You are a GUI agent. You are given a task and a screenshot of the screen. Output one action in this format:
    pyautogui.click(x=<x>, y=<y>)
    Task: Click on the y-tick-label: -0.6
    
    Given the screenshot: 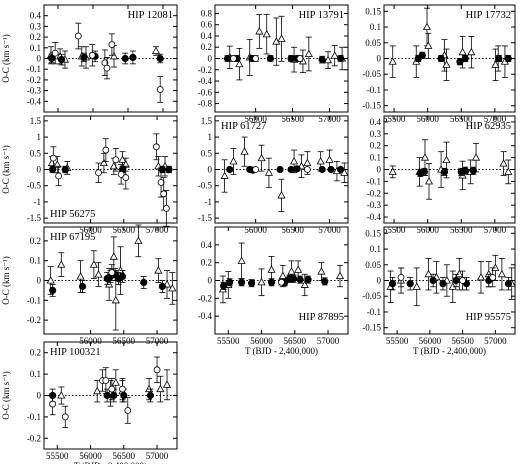 What is the action you would take?
    pyautogui.click(x=205, y=92)
    